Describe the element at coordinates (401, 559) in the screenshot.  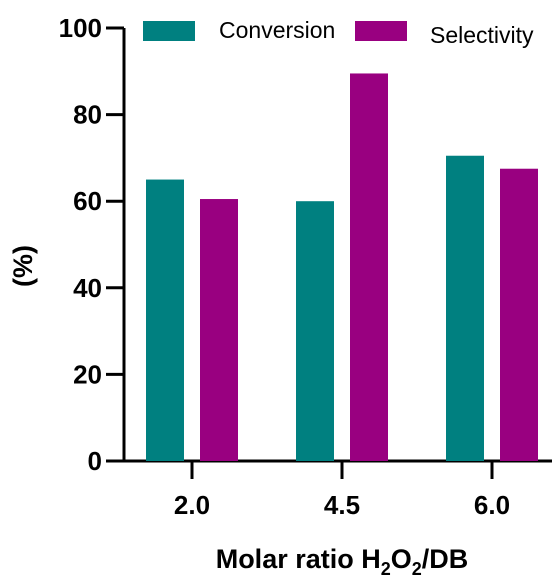
I see `x-axis-title-mid: O` at that location.